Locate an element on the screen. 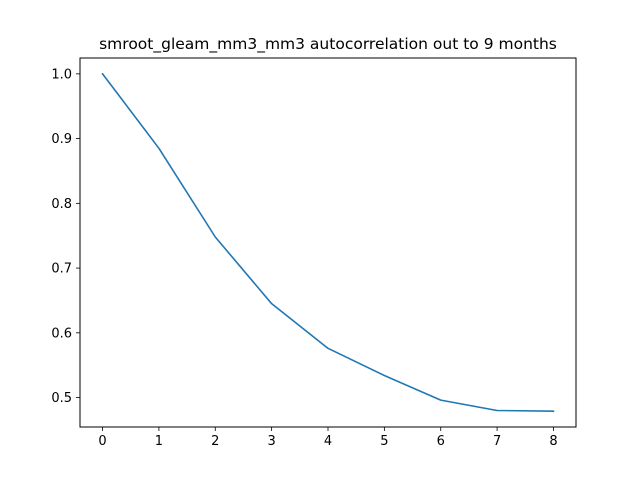  x-tick-label: 3 is located at coordinates (271, 441).